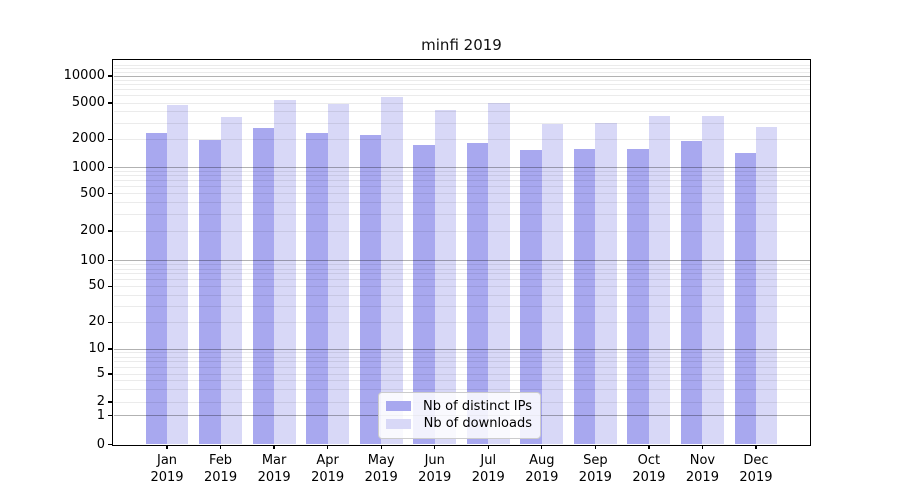 This screenshot has height=500, width=900. Describe the element at coordinates (606, 284) in the screenshot. I see `bar-downloads-sep` at that location.